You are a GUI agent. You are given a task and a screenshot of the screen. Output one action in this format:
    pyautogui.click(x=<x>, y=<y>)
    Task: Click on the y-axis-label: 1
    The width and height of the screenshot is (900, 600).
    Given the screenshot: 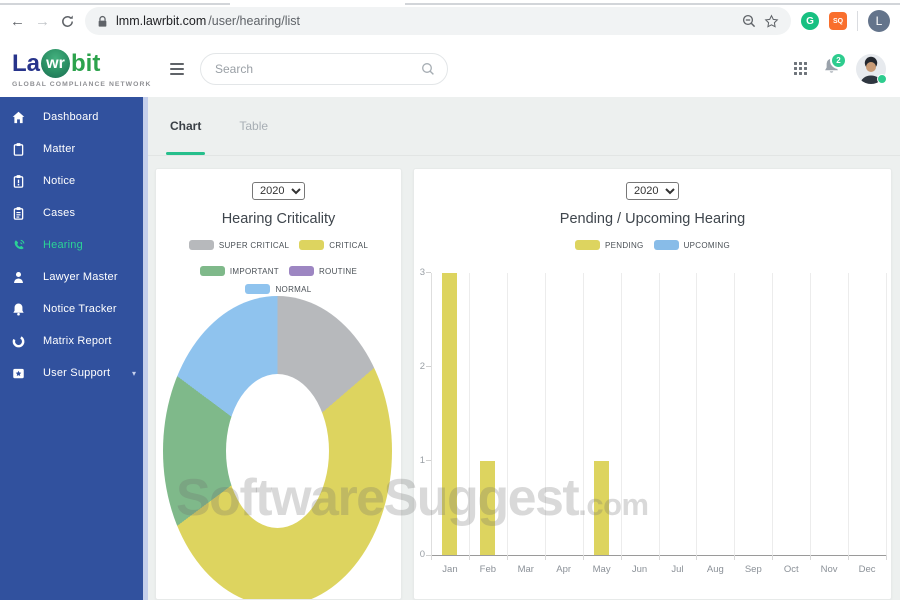 What is the action you would take?
    pyautogui.click(x=422, y=460)
    